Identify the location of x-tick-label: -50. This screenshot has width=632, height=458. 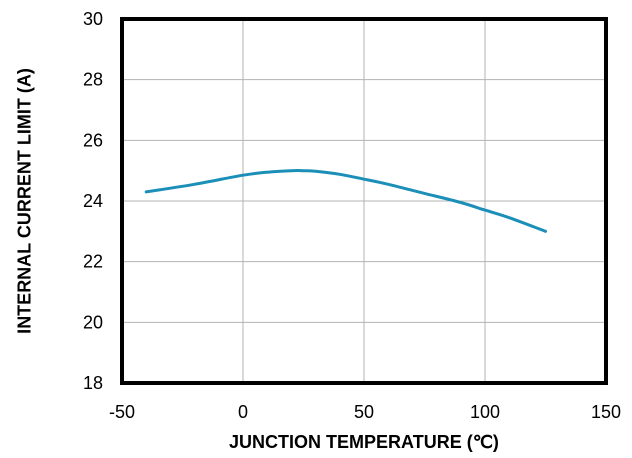
(122, 412).